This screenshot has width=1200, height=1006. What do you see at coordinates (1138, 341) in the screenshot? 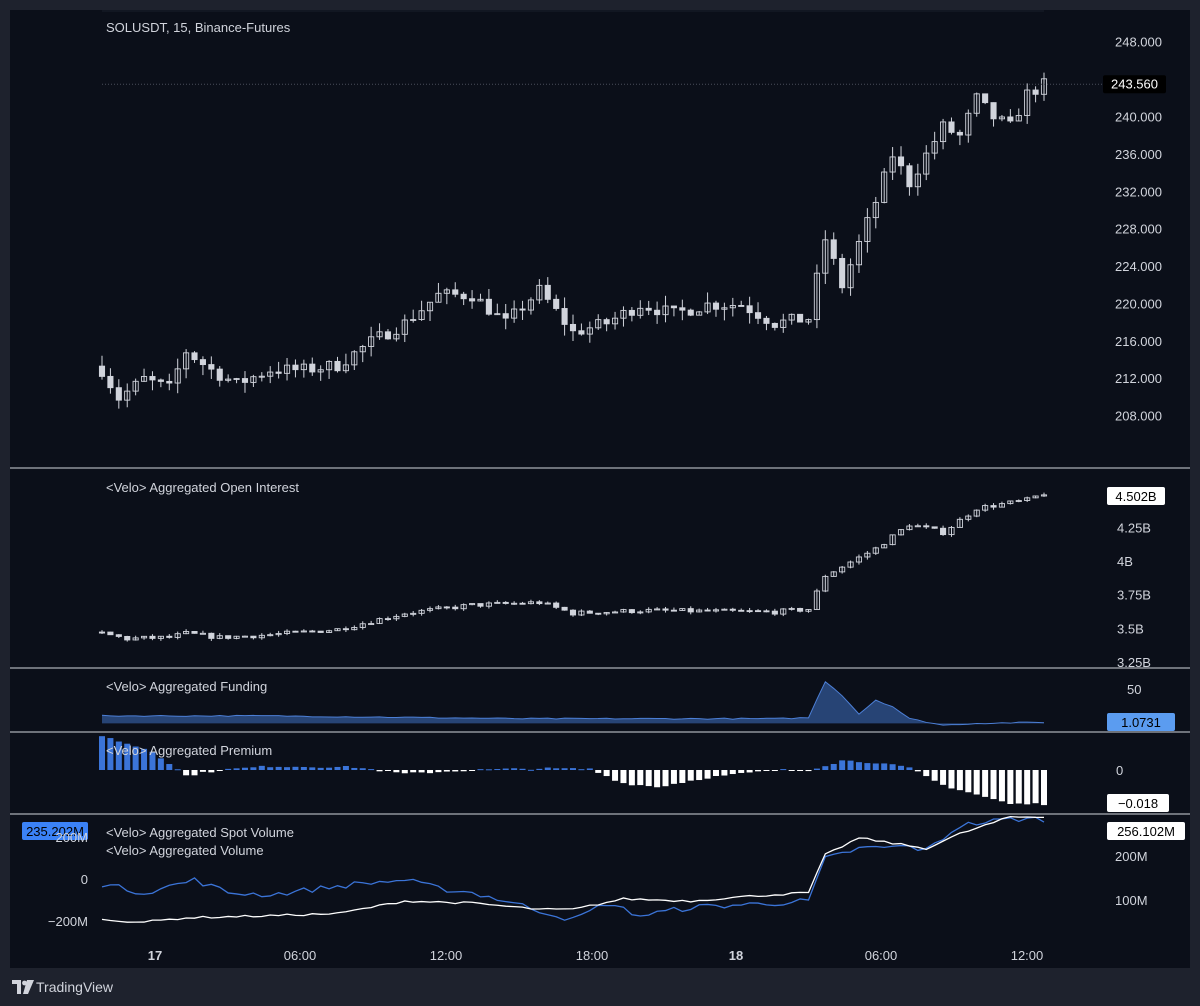
I see `price-axis-tick: 216.000` at bounding box center [1138, 341].